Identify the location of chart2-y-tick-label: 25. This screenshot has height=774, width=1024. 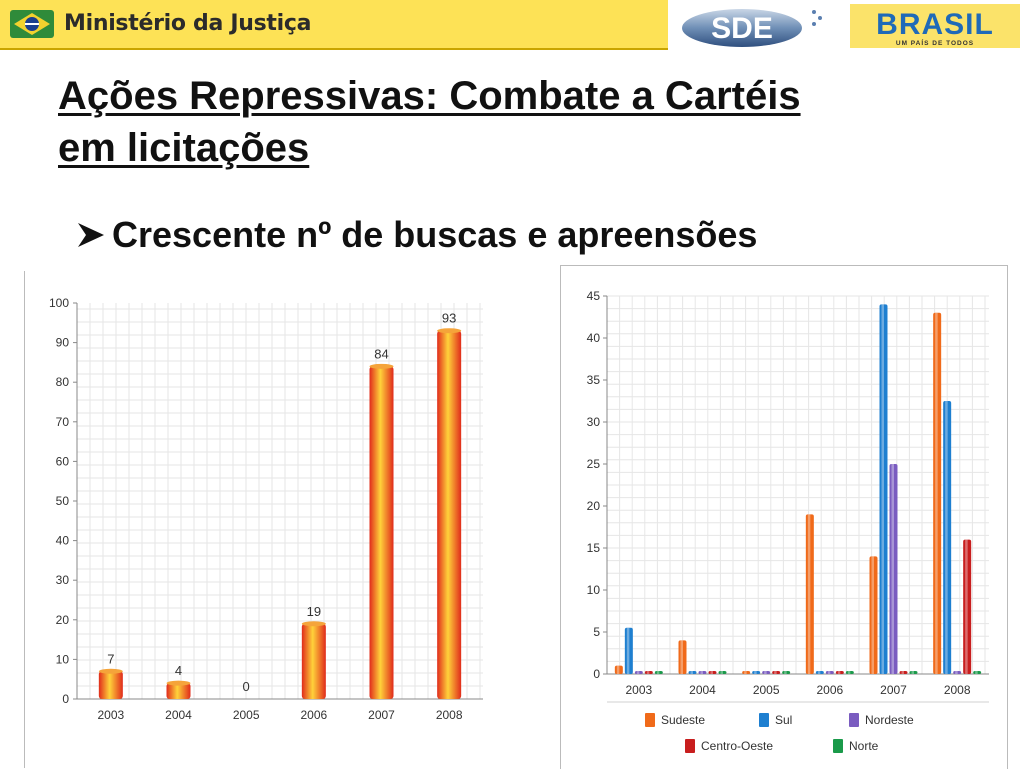
(594, 464).